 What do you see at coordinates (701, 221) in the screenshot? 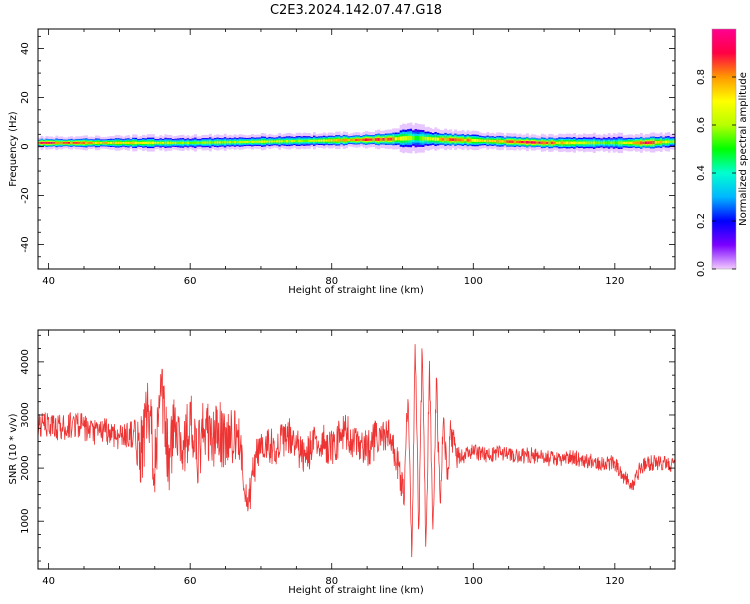
I see `colorbar-tick-label: 0.2` at bounding box center [701, 221].